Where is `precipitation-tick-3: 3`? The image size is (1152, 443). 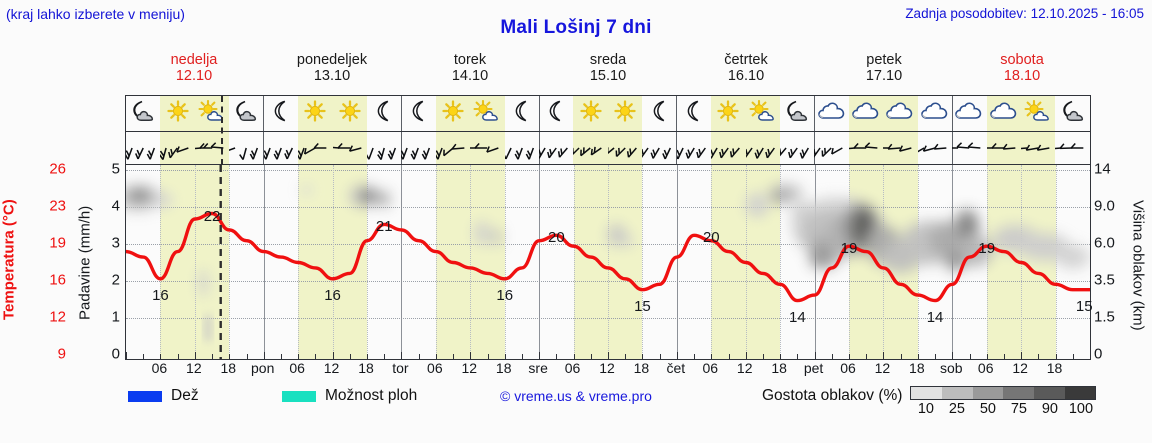
precipitation-tick-3: 3 is located at coordinates (115, 243).